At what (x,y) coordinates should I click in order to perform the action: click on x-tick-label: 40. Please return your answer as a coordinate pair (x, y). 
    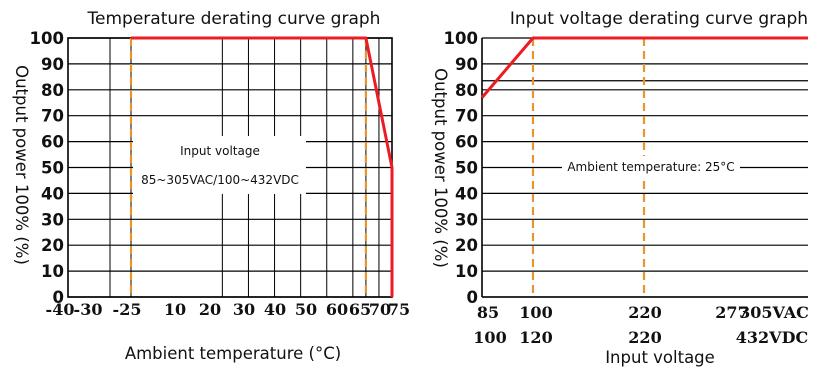
    Looking at the image, I should click on (275, 309).